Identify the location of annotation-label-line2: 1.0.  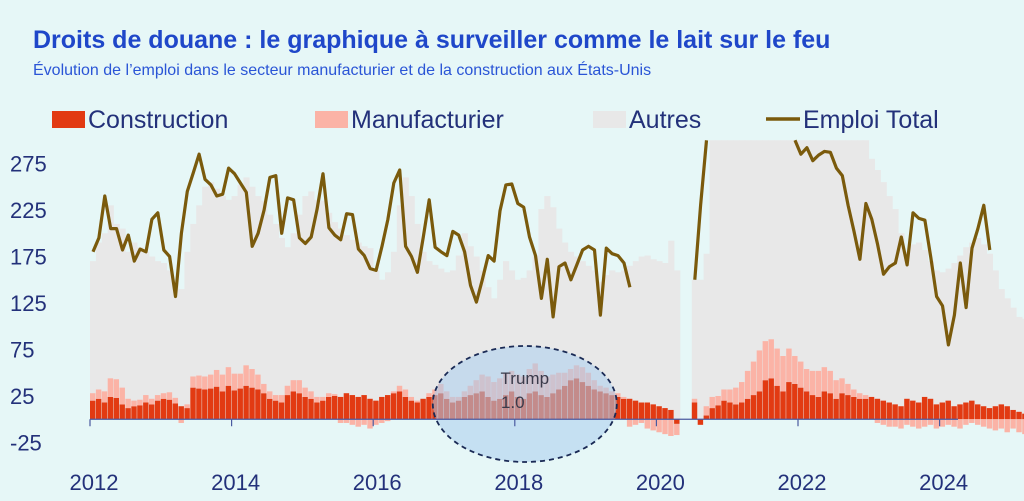
(513, 402).